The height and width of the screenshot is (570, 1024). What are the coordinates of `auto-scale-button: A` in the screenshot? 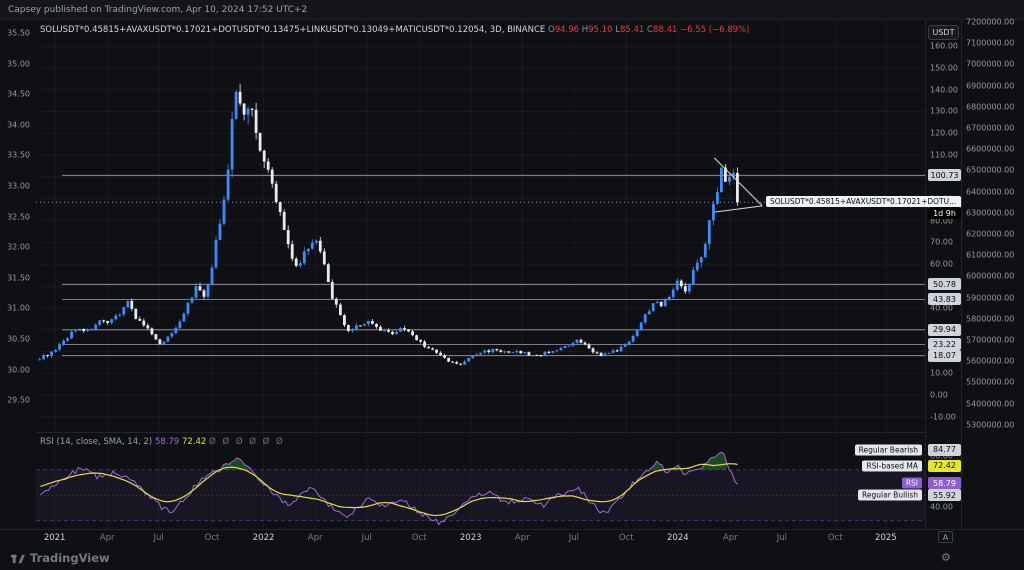 It's located at (945, 537).